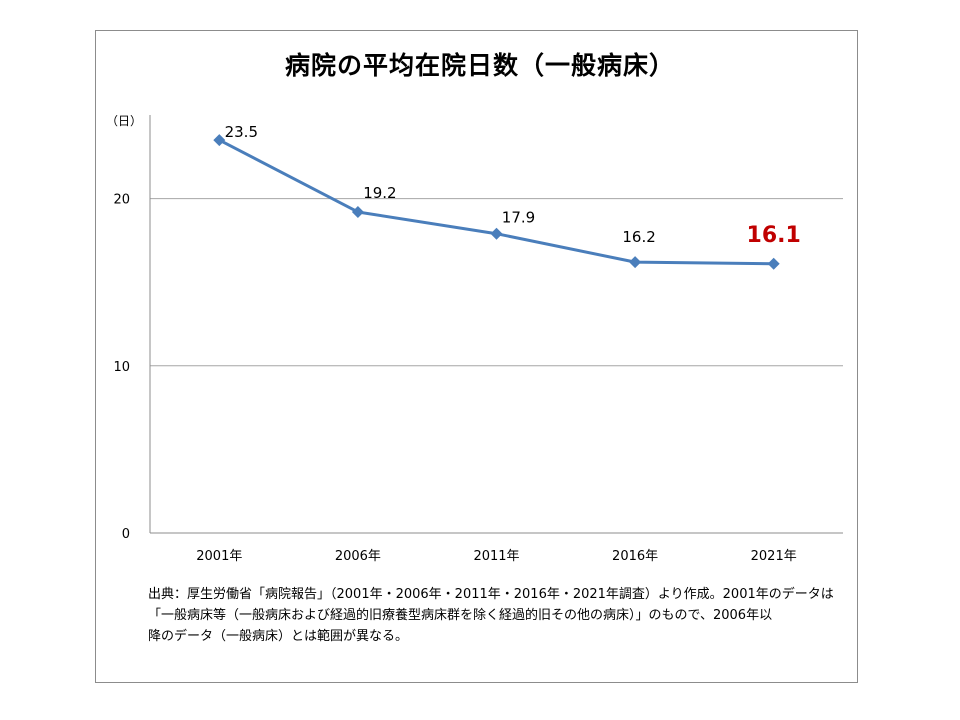 This screenshot has width=960, height=720. What do you see at coordinates (219, 556) in the screenshot?
I see `x-tick-label: 2001年` at bounding box center [219, 556].